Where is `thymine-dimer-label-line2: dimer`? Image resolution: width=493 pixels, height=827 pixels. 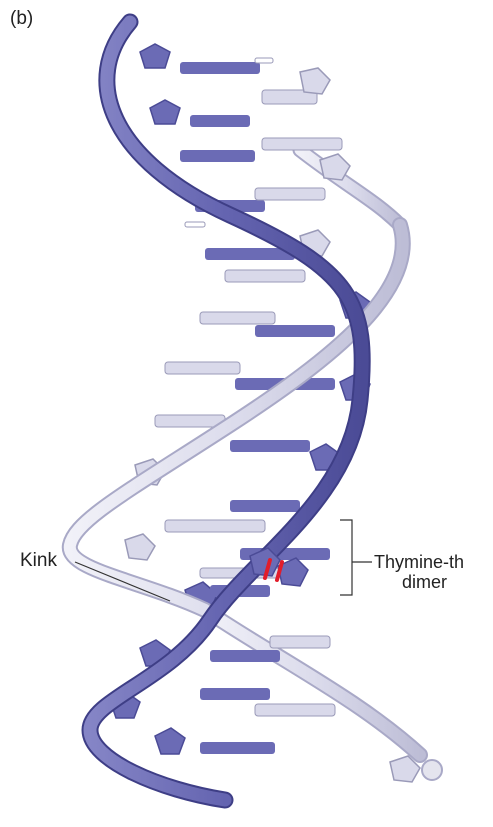 thymine-dimer-label-line2: dimer is located at coordinates (425, 582).